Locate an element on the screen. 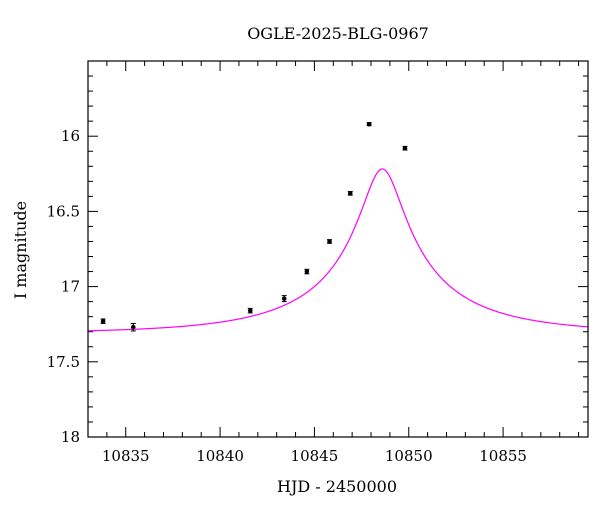 Image resolution: width=600 pixels, height=512 pixels. x-tick-label: 10855 is located at coordinates (503, 456).